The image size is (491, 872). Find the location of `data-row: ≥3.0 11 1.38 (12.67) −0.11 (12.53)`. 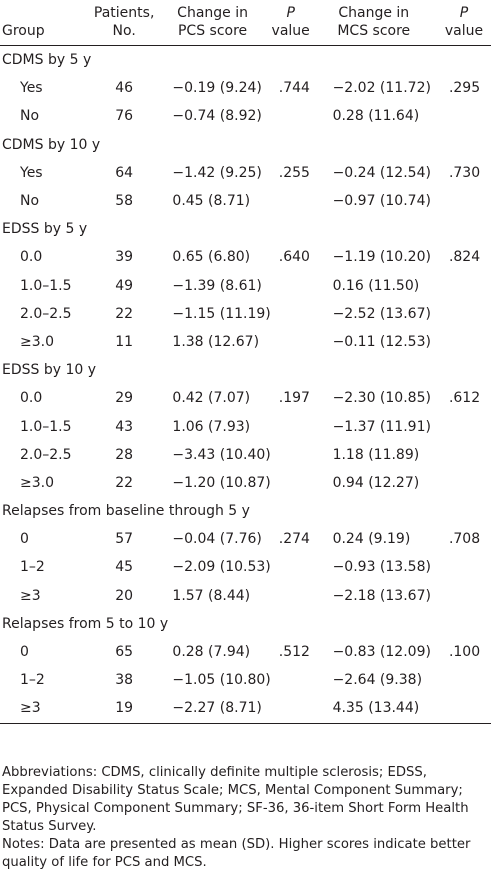

data-row: ≥3.0 11 1.38 (12.67) −0.11 (12.53) is located at coordinates (245, 342).